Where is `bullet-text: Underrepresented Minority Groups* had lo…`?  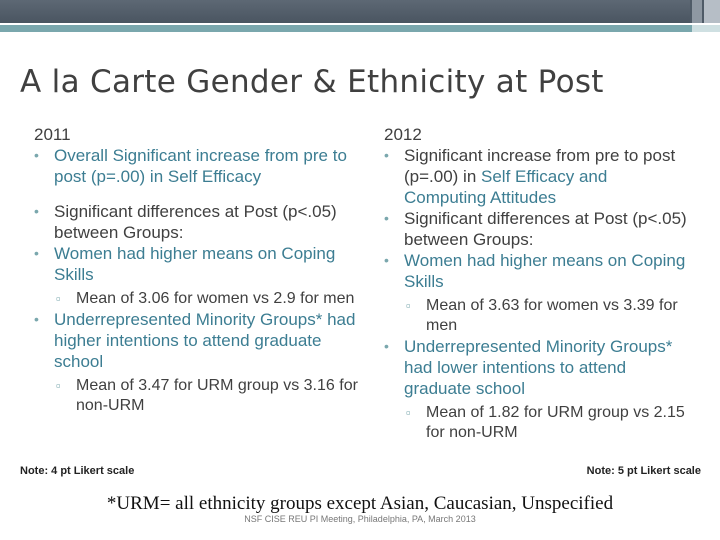
bullet-text: Underrepresented Minority Groups* had lo… is located at coordinates (538, 367).